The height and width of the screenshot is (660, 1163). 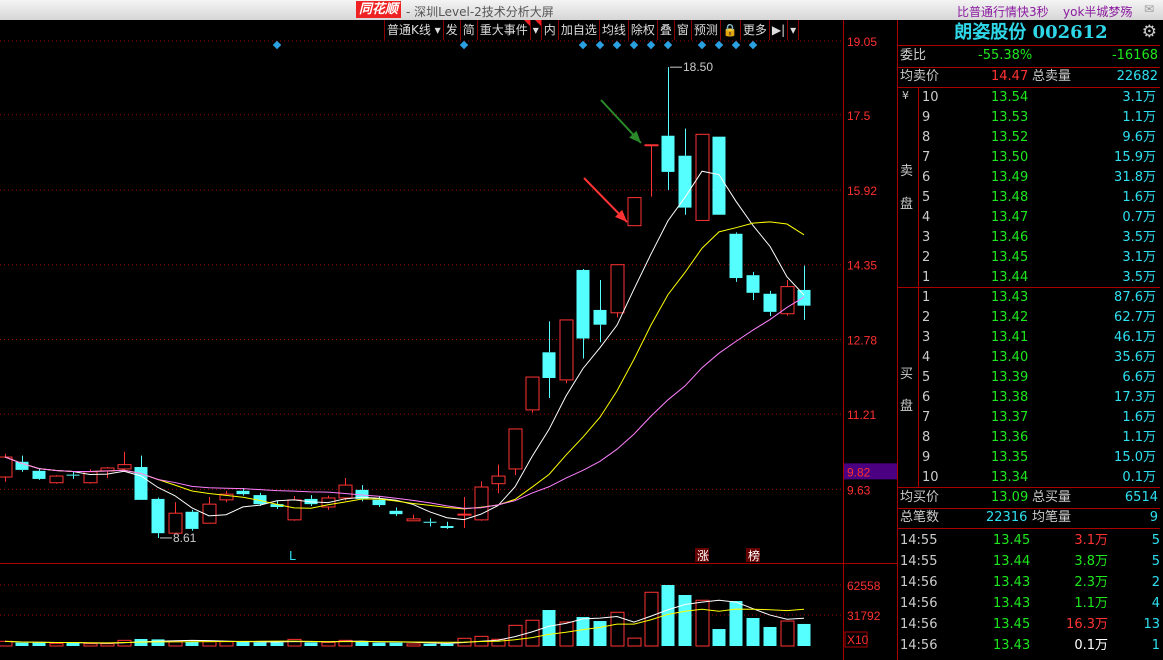 What do you see at coordinates (1139, 377) in the screenshot?
I see `level-volume: 6.6万` at bounding box center [1139, 377].